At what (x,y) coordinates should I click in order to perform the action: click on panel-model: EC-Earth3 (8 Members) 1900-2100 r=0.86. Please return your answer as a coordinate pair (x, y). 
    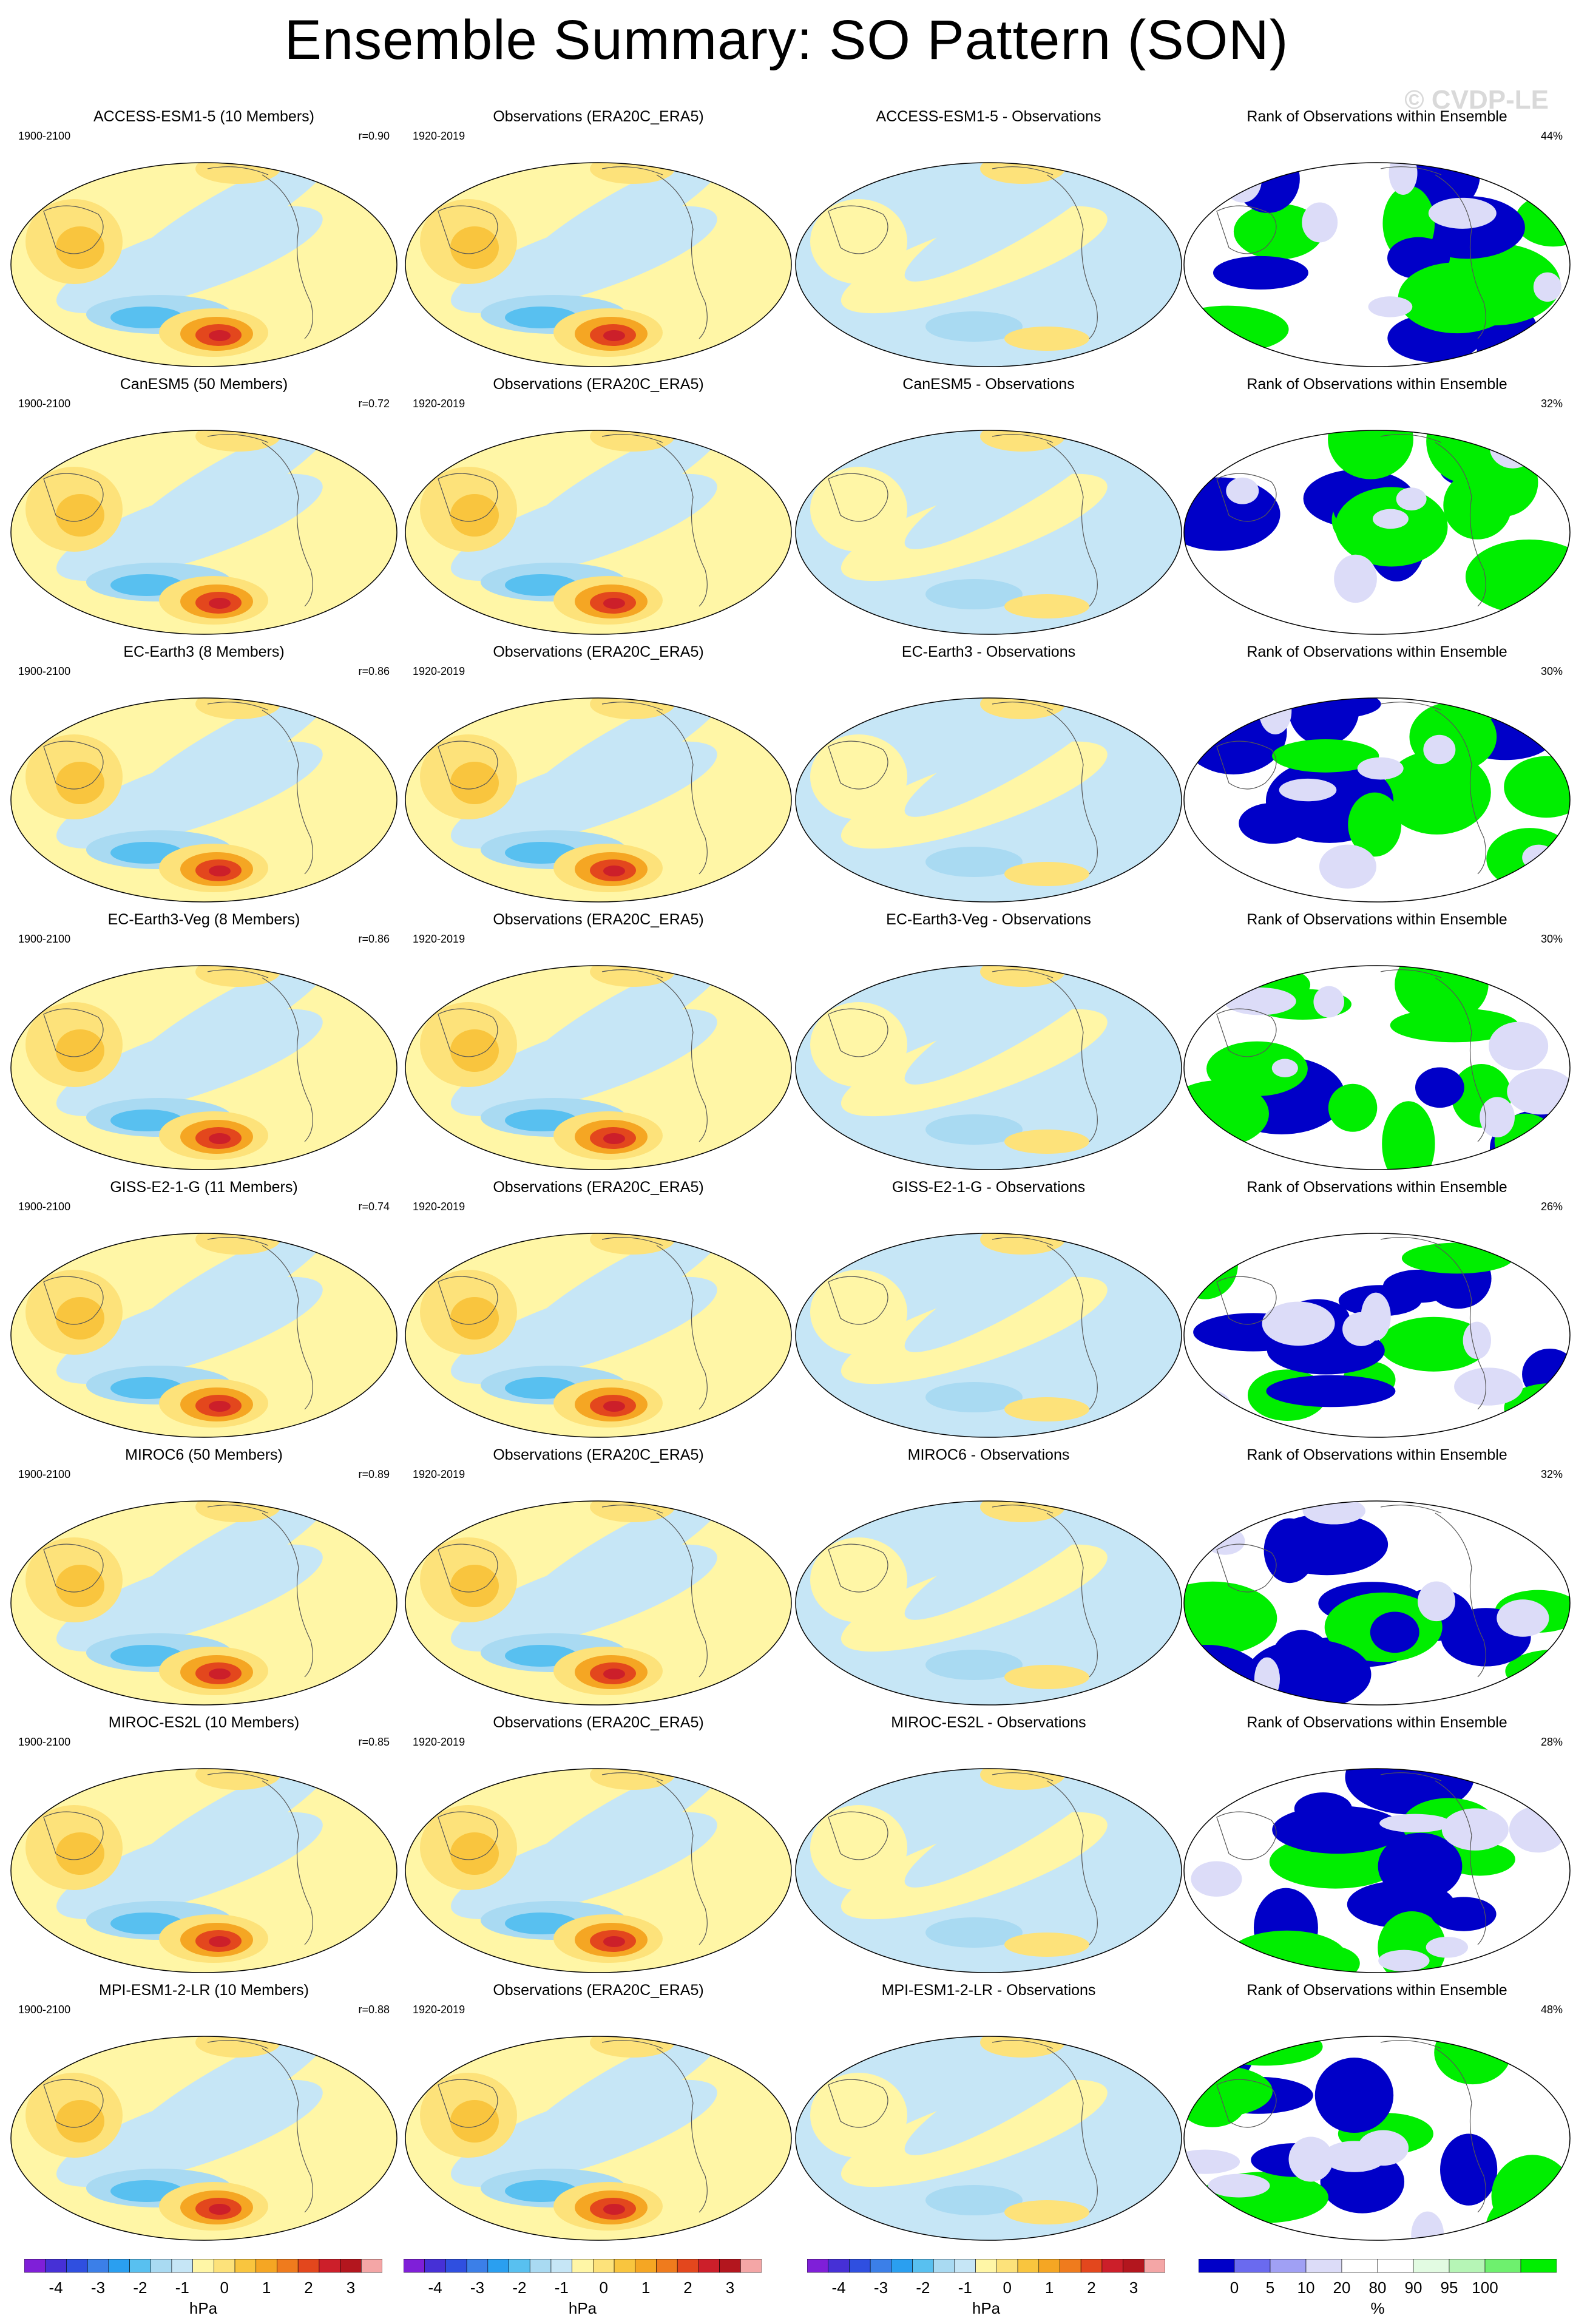
    Looking at the image, I should click on (204, 777).